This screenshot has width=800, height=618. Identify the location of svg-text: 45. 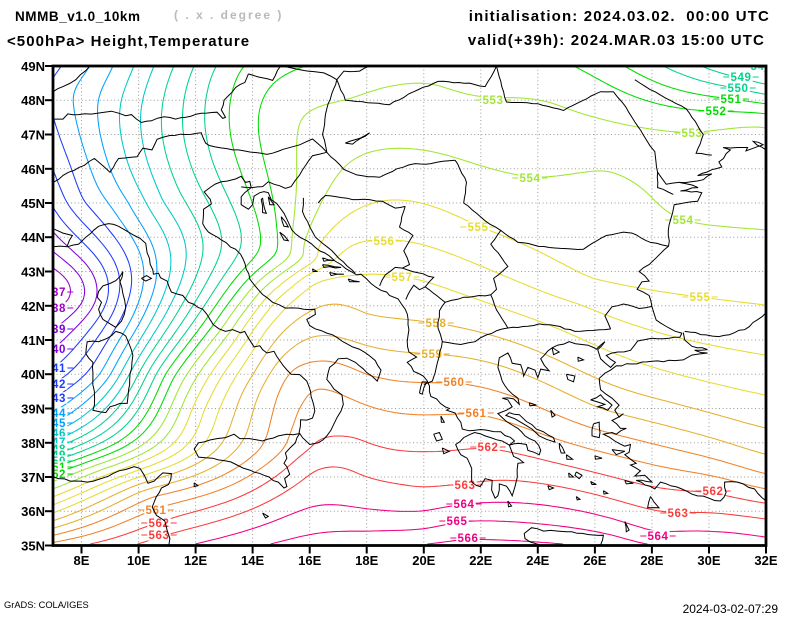
(59, 424).